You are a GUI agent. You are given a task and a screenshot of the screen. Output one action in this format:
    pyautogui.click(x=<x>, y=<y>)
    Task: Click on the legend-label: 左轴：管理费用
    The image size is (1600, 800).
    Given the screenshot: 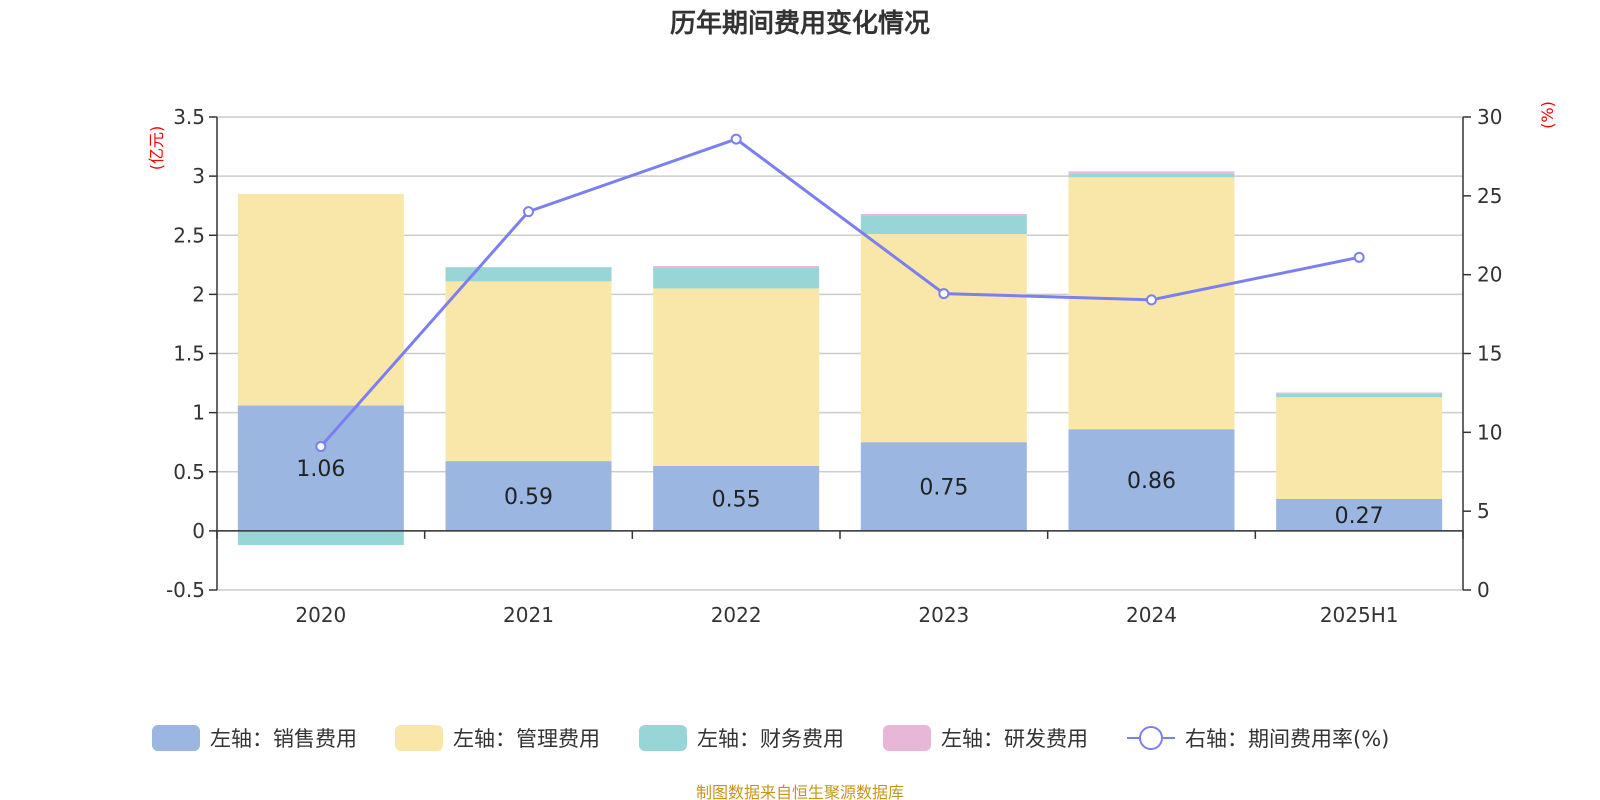 What is the action you would take?
    pyautogui.click(x=526, y=739)
    